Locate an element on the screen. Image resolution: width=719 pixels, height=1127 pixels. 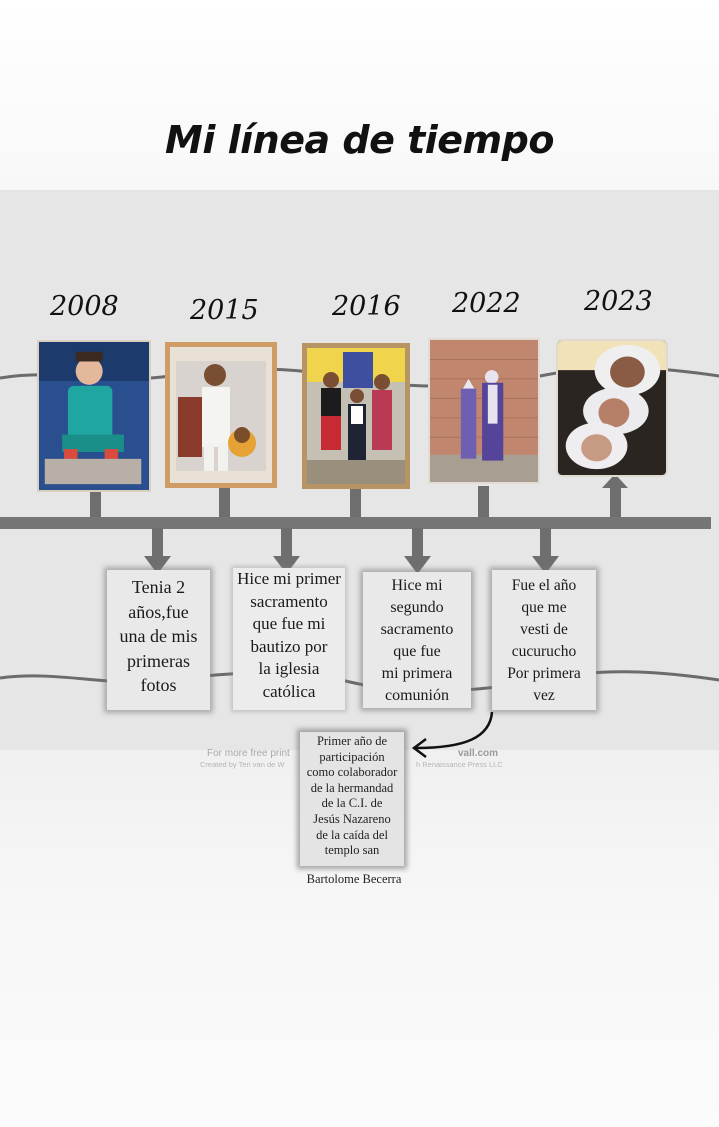
faded-credit-line1-right: vall.com is located at coordinates (478, 753).